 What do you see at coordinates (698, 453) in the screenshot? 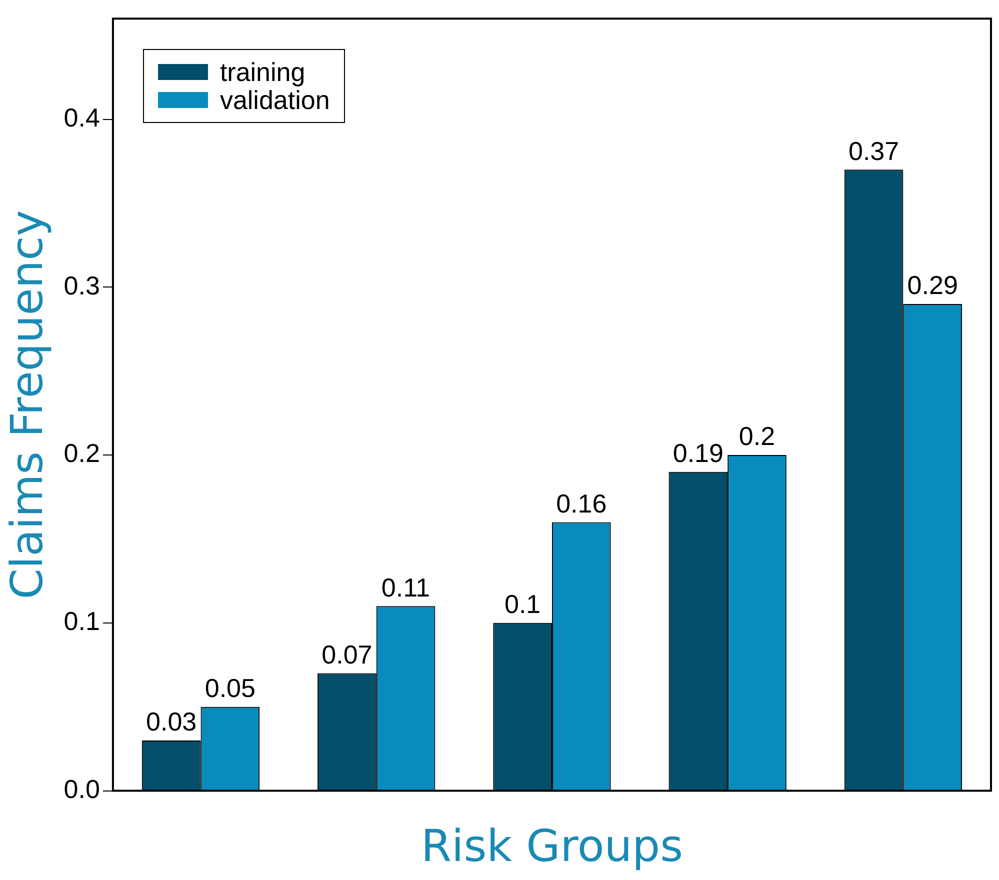
I see `data-label: 0.19` at bounding box center [698, 453].